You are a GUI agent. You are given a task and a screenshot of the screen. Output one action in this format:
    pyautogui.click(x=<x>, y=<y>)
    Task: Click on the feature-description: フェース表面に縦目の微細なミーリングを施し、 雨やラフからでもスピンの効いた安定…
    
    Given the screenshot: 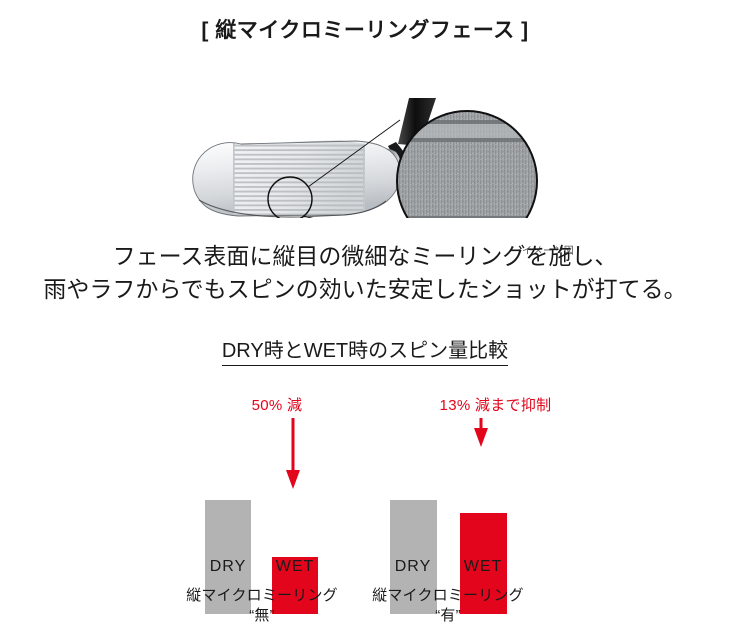 What is the action you would take?
    pyautogui.click(x=365, y=273)
    